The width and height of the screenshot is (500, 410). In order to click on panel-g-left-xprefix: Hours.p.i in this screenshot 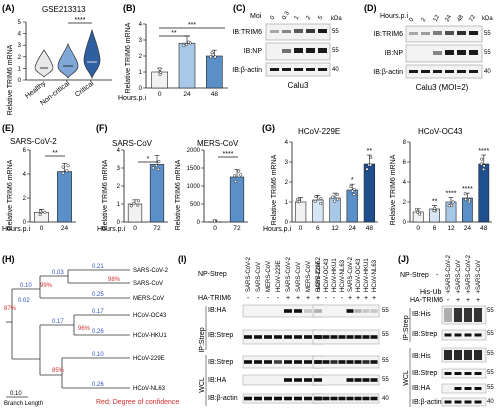, I will do `click(277, 229)`.